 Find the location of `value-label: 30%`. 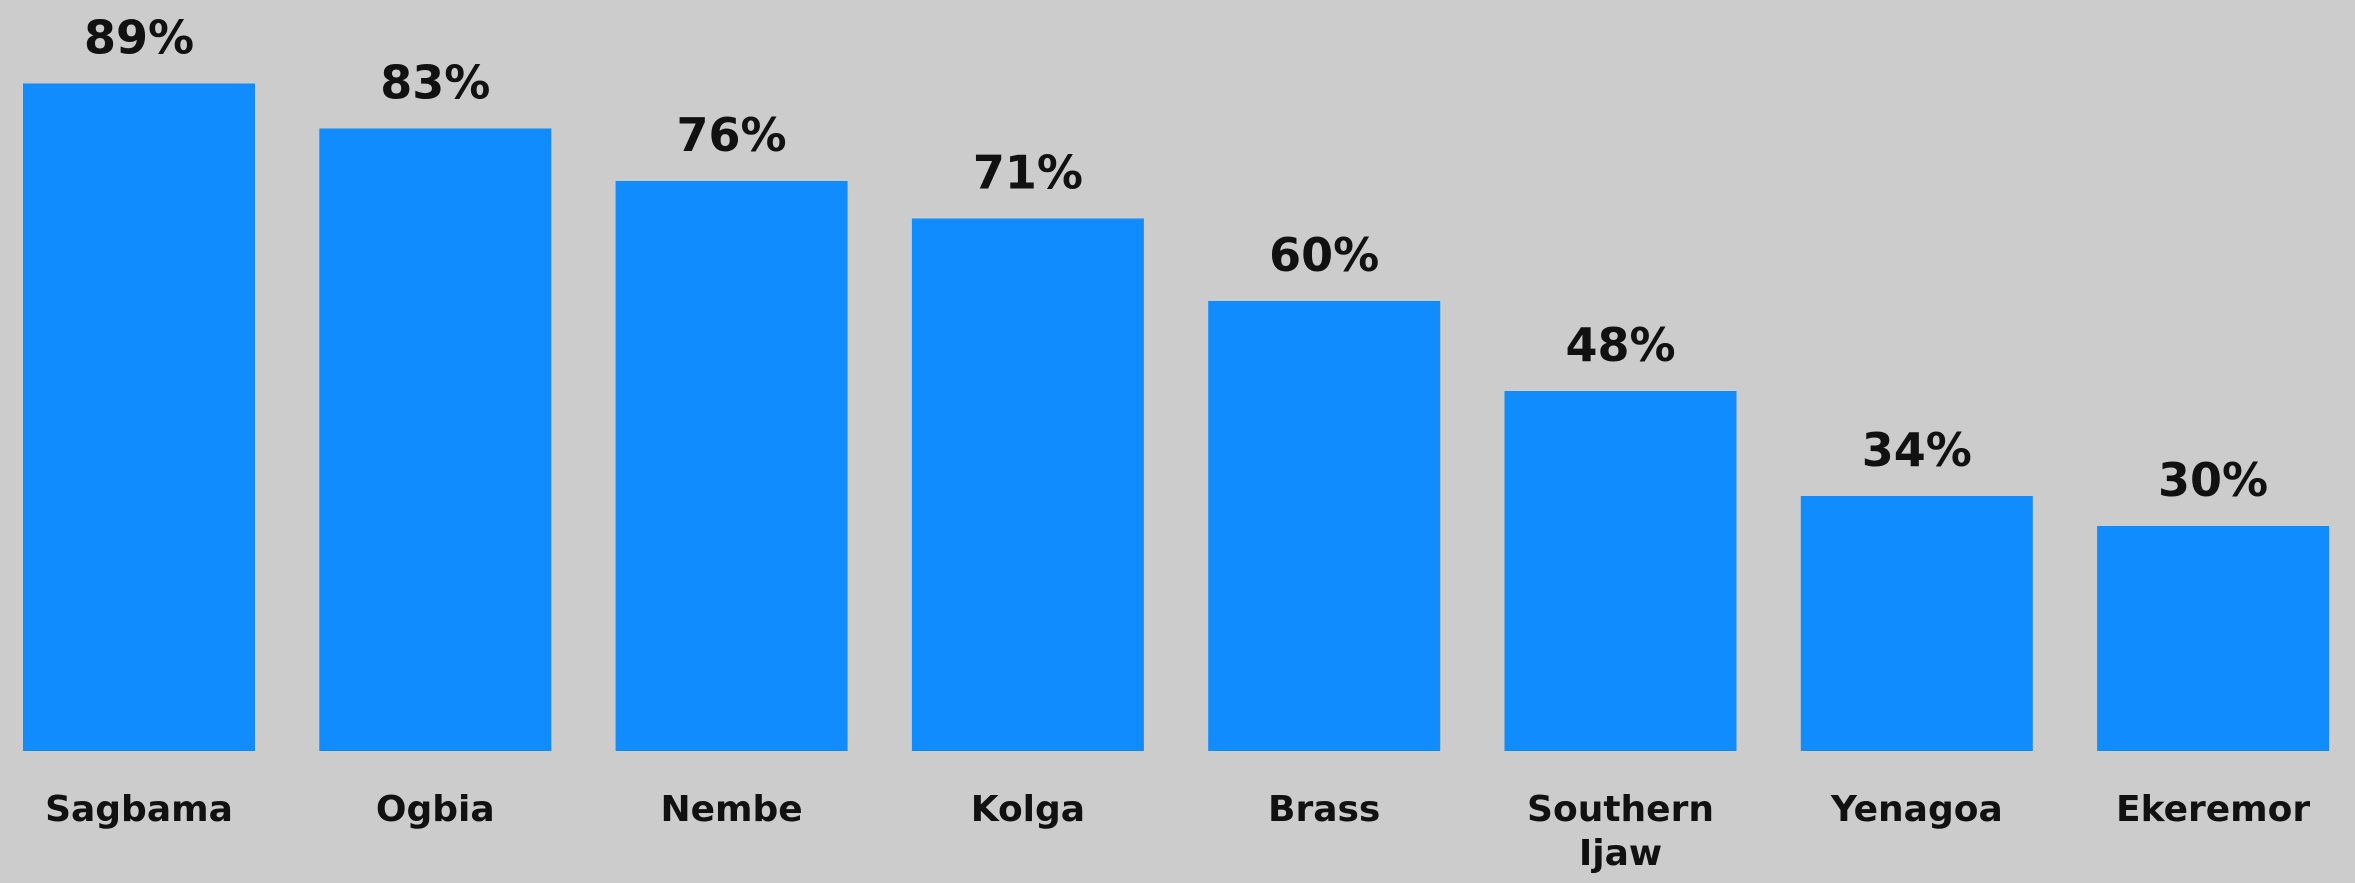

value-label: 30% is located at coordinates (2213, 480).